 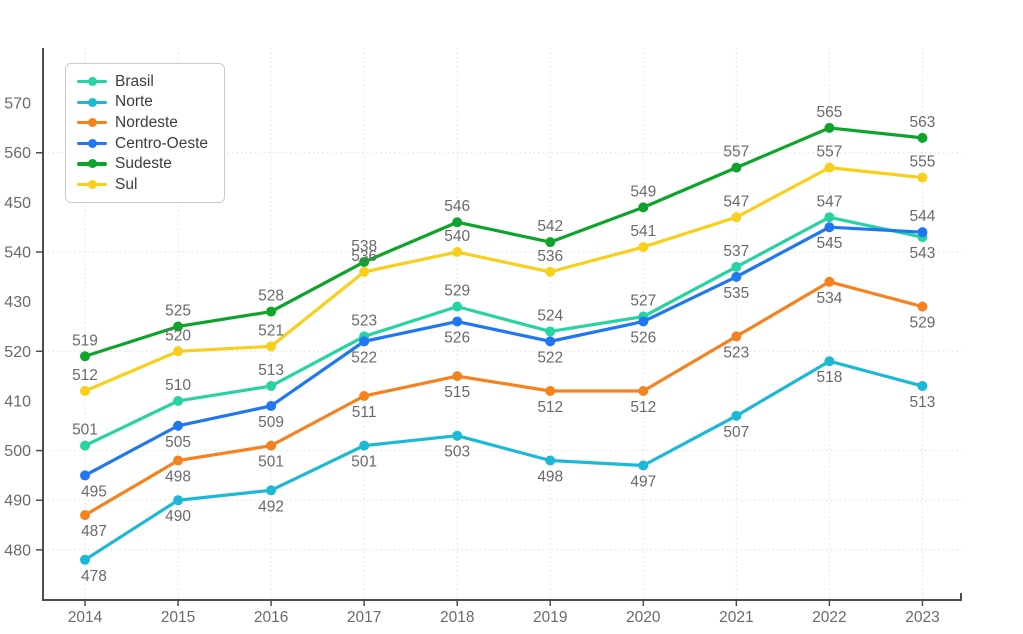 What do you see at coordinates (17, 501) in the screenshot?
I see `y-axis-label: 490` at bounding box center [17, 501].